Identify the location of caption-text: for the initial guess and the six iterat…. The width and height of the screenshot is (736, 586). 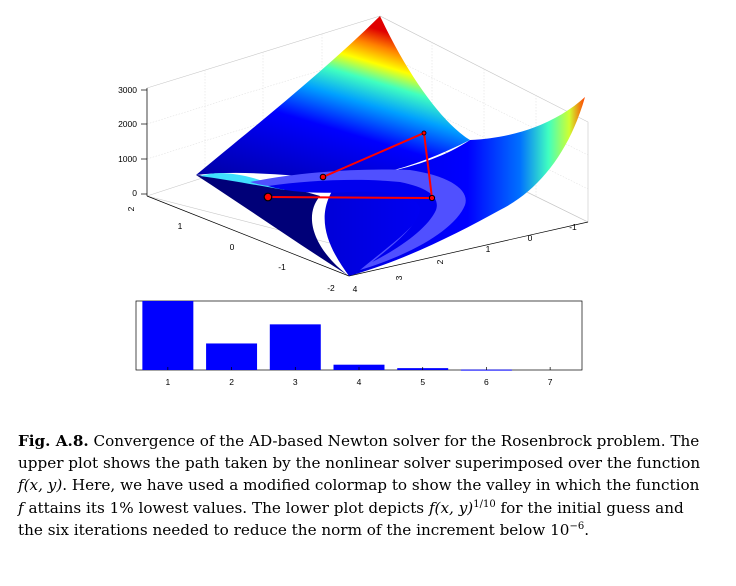
(351, 518).